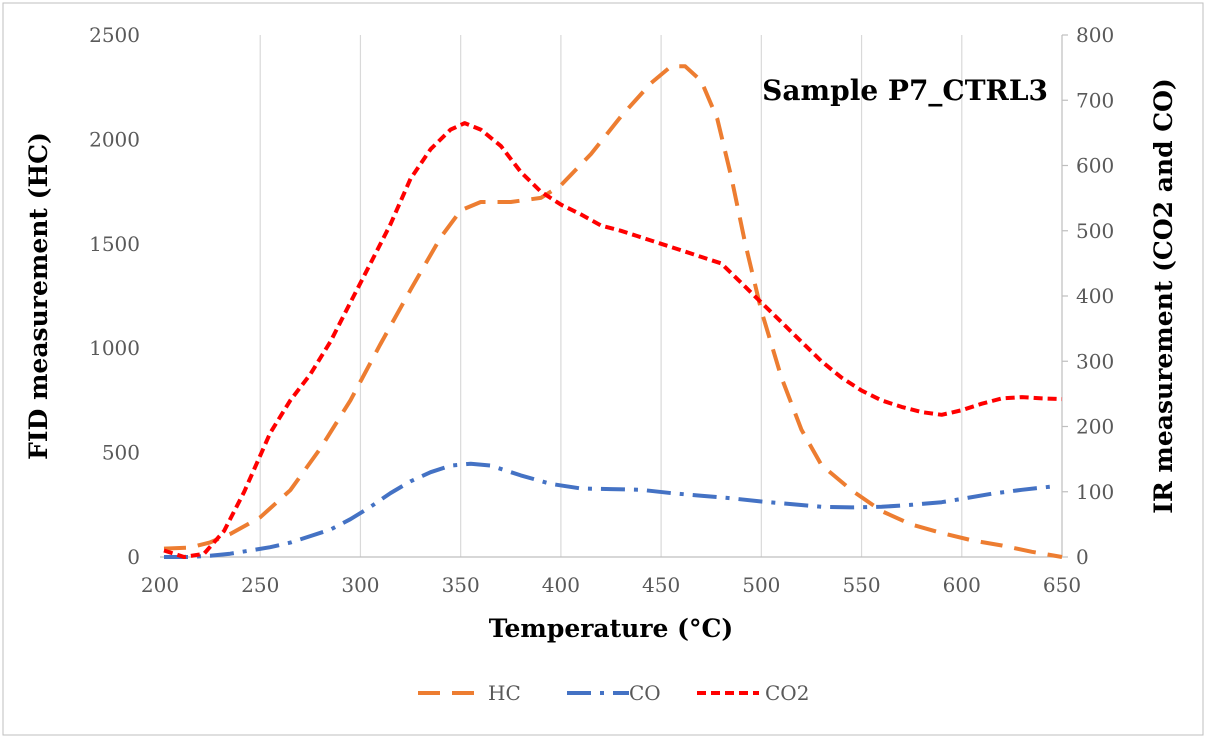 This screenshot has height=738, width=1206. What do you see at coordinates (1095, 231) in the screenshot?
I see `y2-tick-label: 500` at bounding box center [1095, 231].